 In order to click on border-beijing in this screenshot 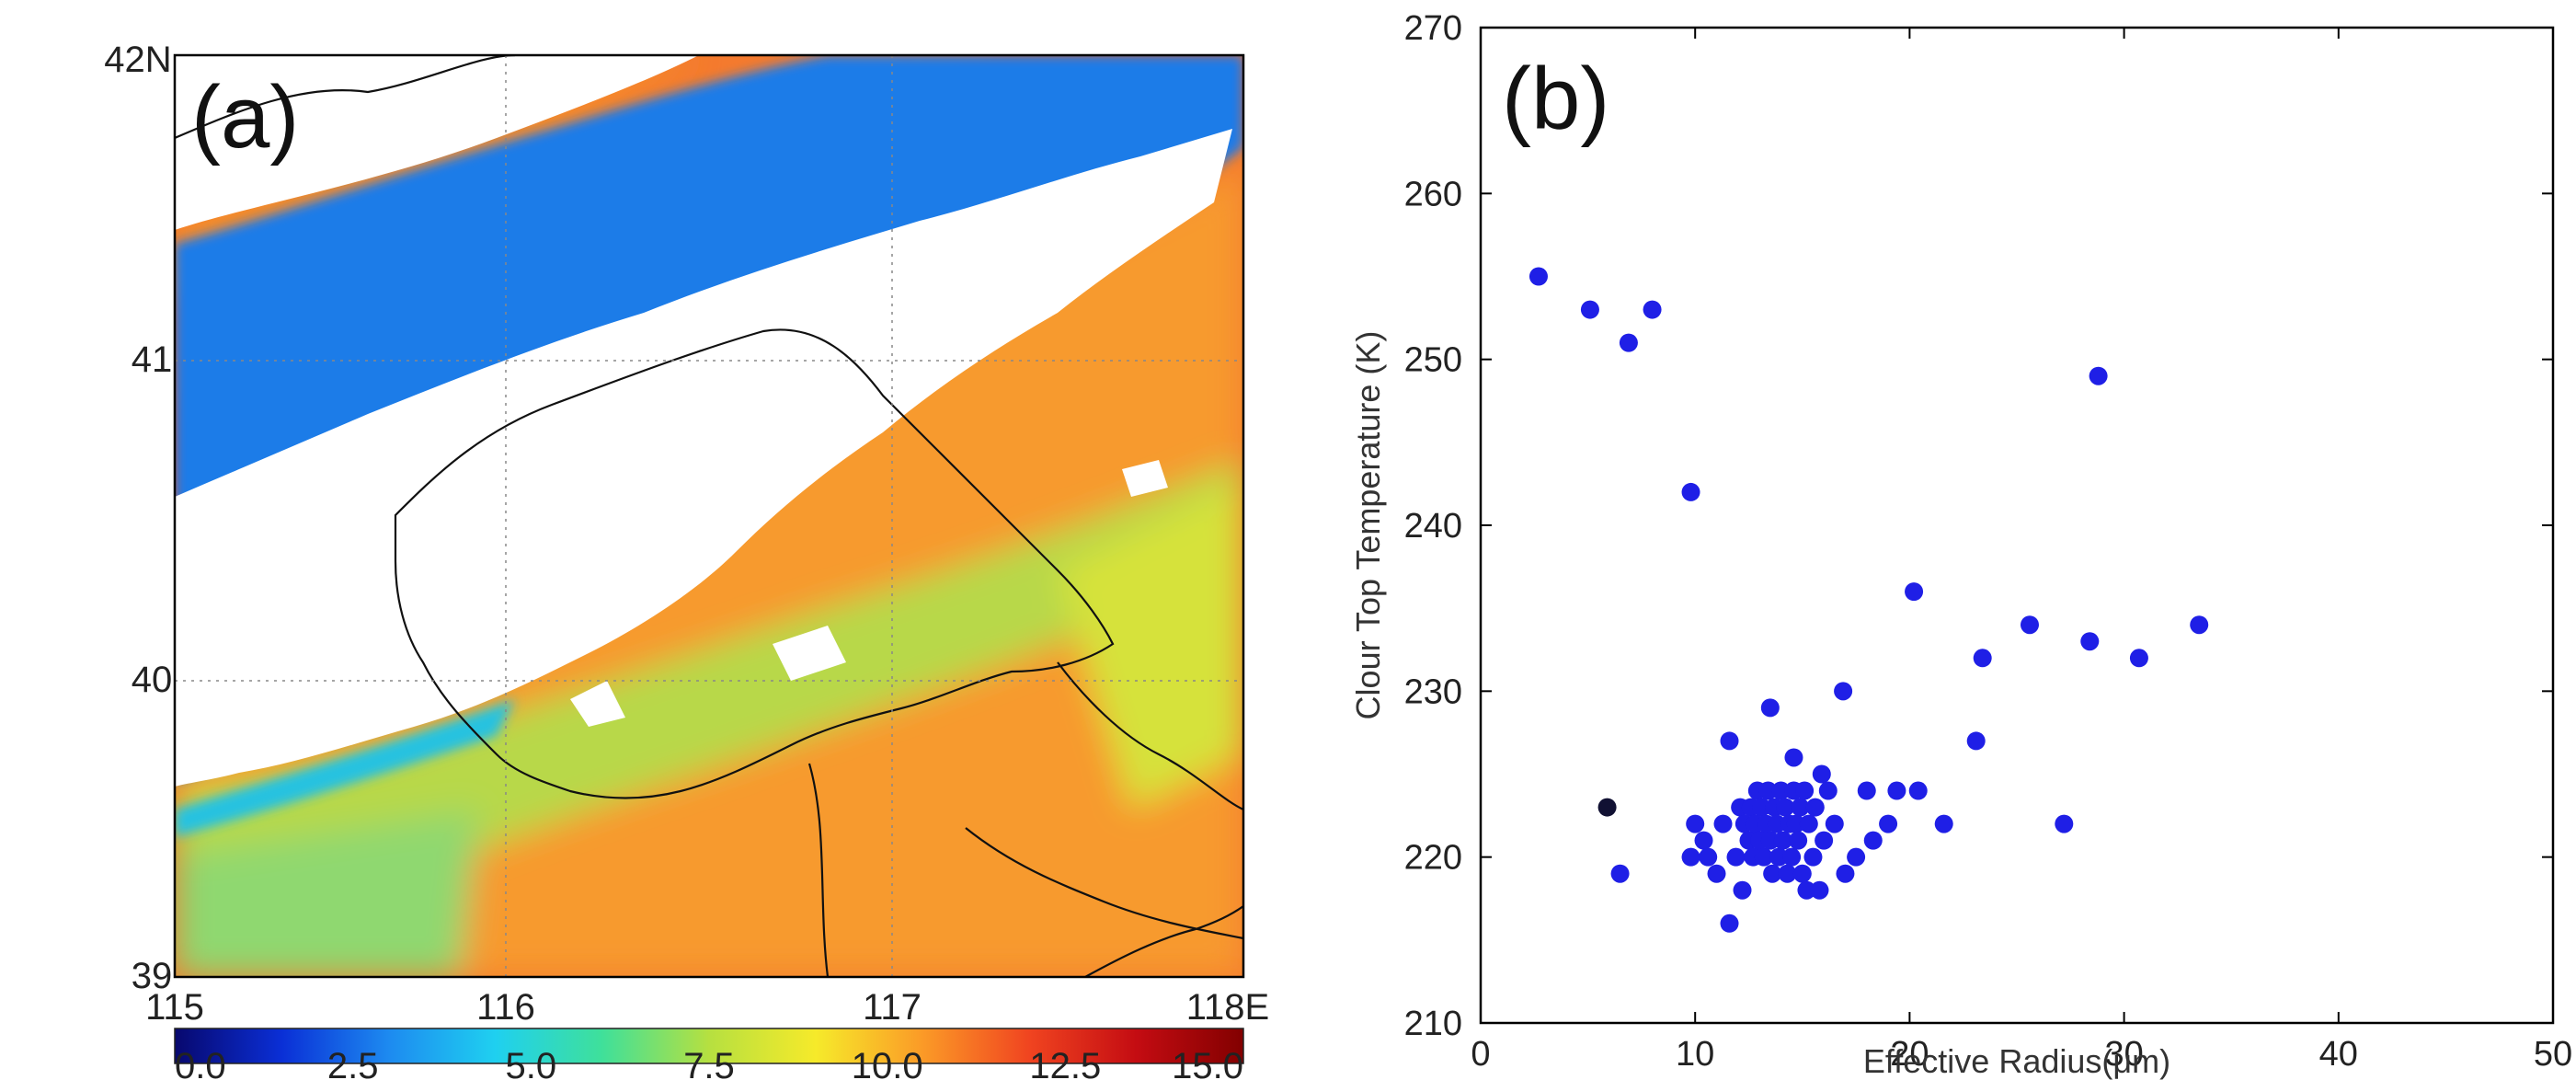, I will do `click(755, 563)`.